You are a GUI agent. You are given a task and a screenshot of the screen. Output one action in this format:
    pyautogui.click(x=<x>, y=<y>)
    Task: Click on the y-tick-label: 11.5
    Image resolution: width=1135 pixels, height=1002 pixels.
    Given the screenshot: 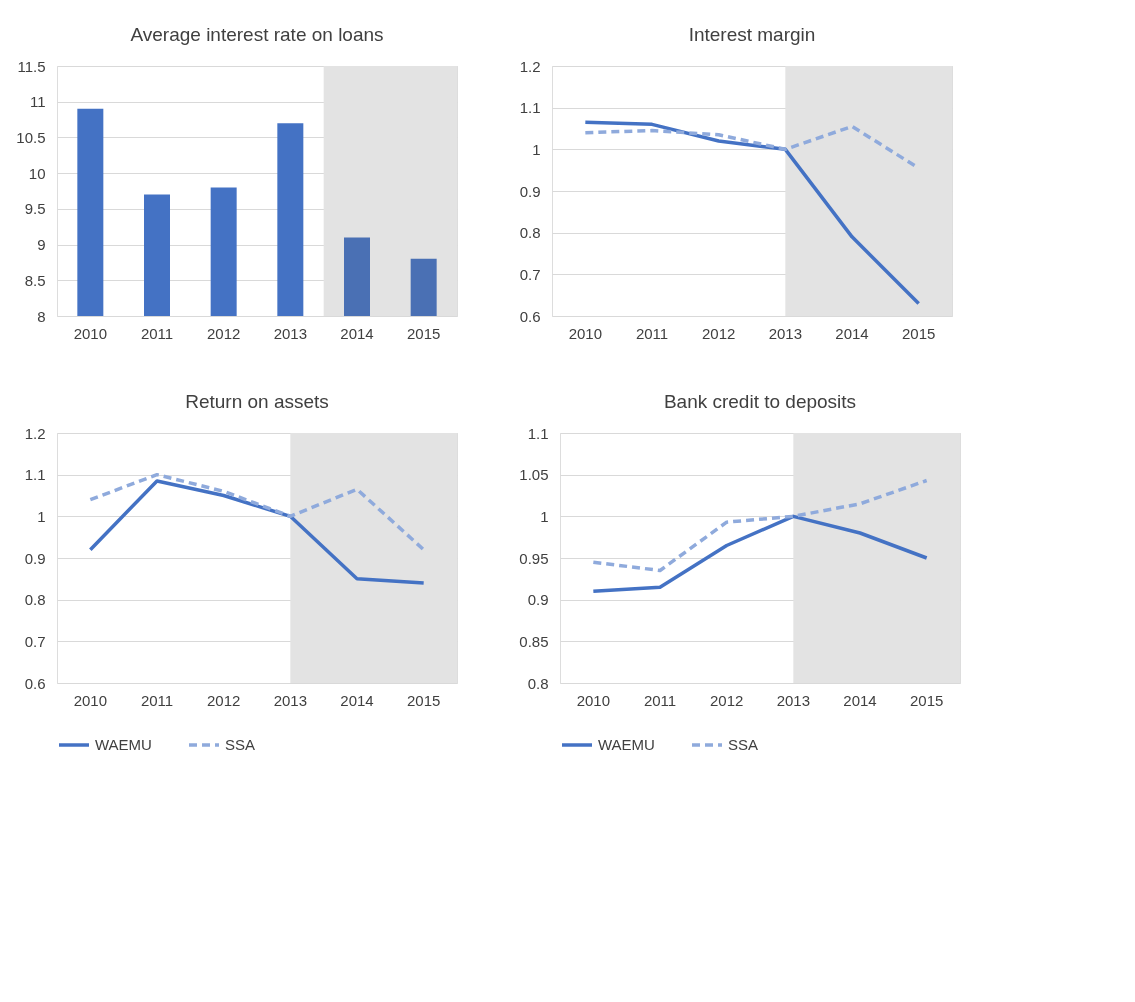 What is the action you would take?
    pyautogui.click(x=31, y=66)
    